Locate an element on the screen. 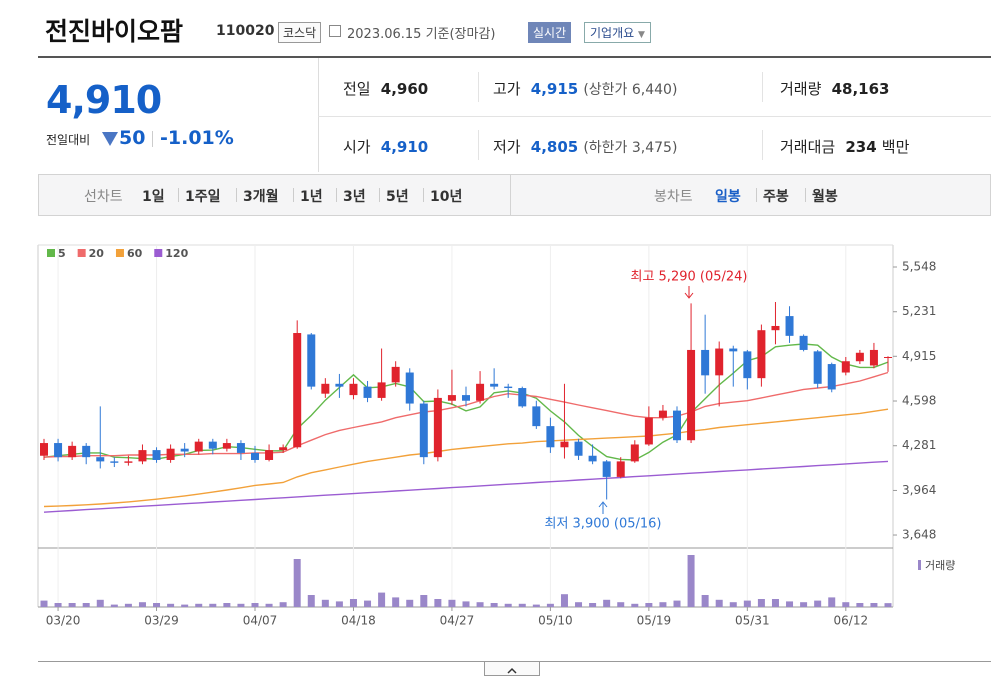 Image resolution: width=991 pixels, height=694 pixels. company-button: 기업개요 ▼ is located at coordinates (617, 32).